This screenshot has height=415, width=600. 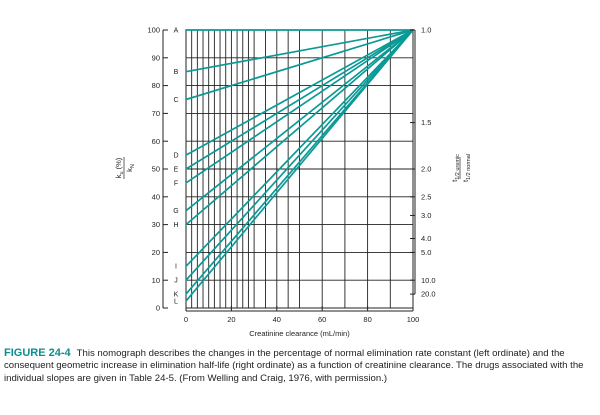 What do you see at coordinates (175, 100) in the screenshot?
I see `series-letter-label: C` at bounding box center [175, 100].